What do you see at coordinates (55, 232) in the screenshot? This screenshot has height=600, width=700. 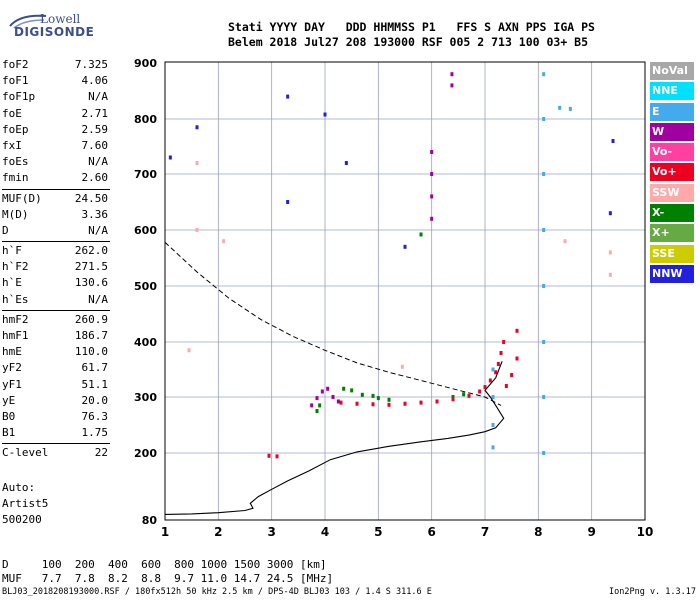 I see `param-row: D N/A` at bounding box center [55, 232].